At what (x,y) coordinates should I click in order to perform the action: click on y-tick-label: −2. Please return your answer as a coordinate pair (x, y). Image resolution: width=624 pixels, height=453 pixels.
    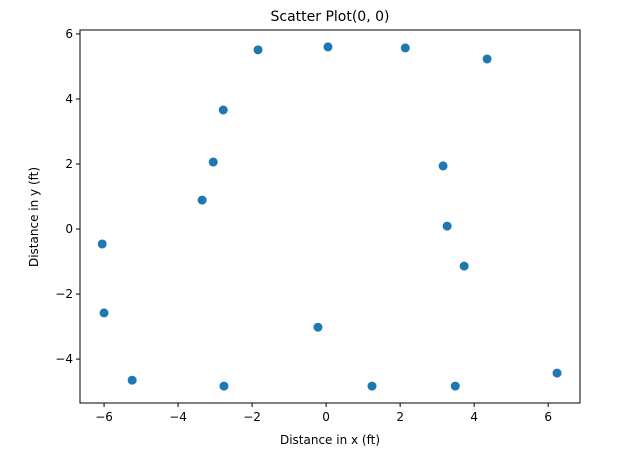
    Looking at the image, I should click on (64, 294).